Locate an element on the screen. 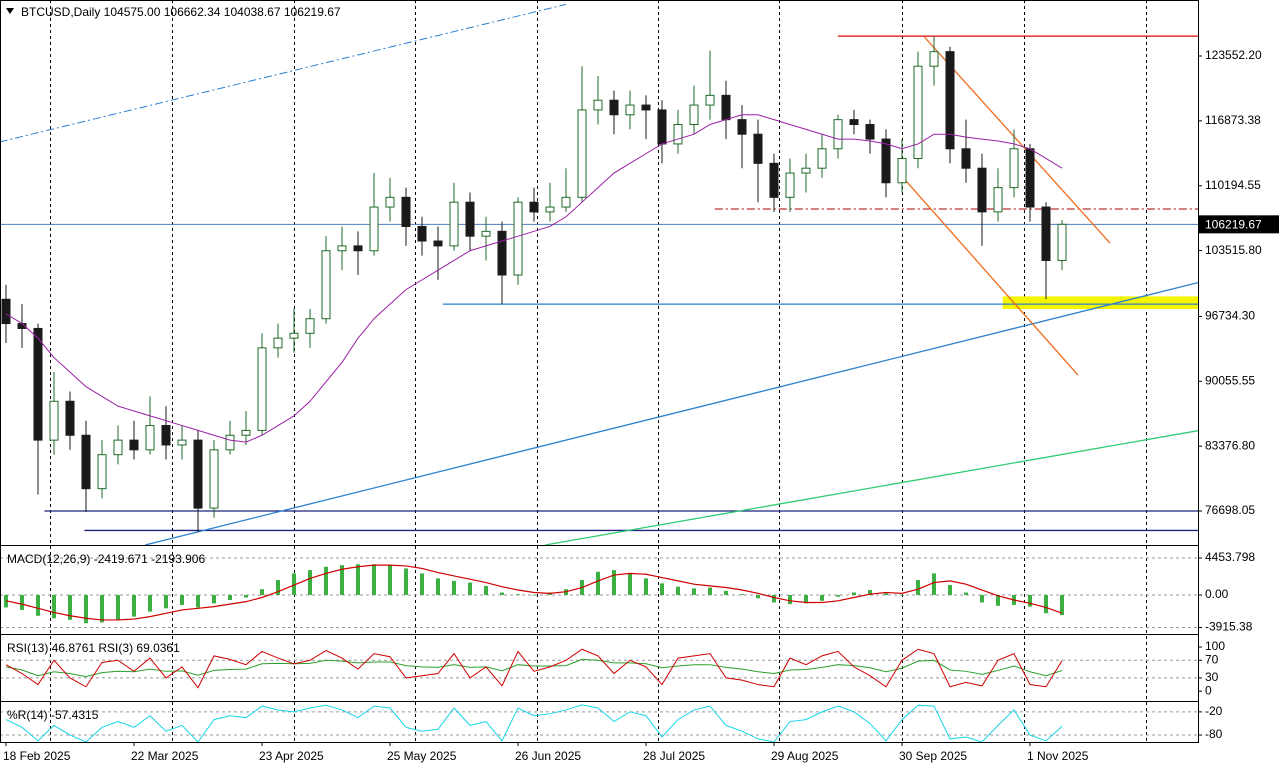  x-tick-label: 18 Feb 2025 is located at coordinates (37, 756).